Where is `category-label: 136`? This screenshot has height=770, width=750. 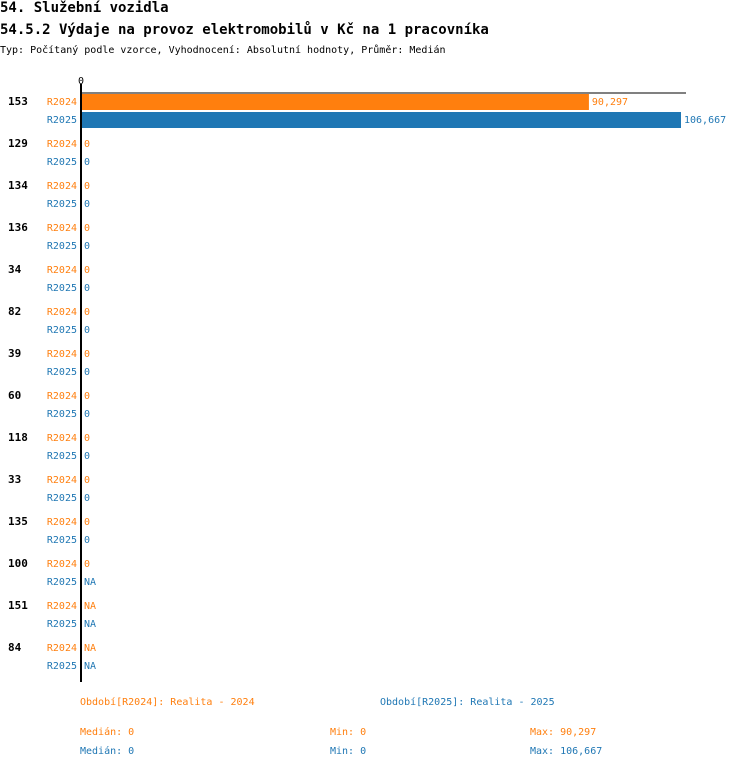 category-label: 136 is located at coordinates (18, 227).